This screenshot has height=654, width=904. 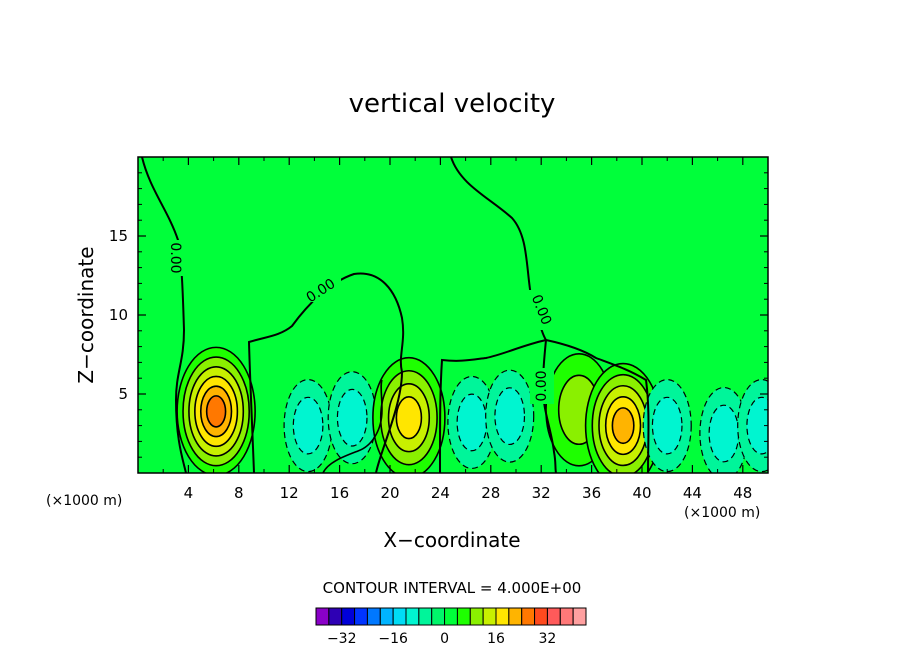 What do you see at coordinates (503, 315) in the screenshot?
I see `zero-contour-right` at bounding box center [503, 315].